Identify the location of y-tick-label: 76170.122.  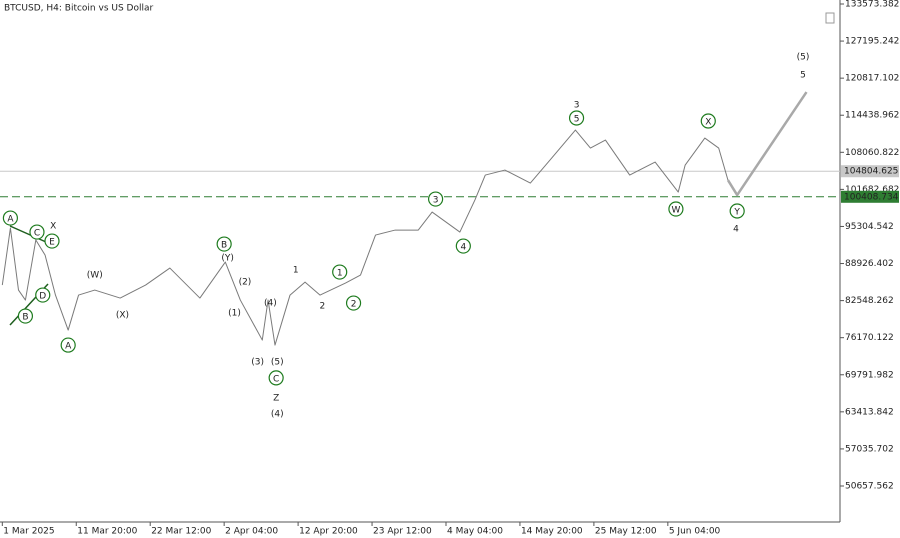
(869, 338).